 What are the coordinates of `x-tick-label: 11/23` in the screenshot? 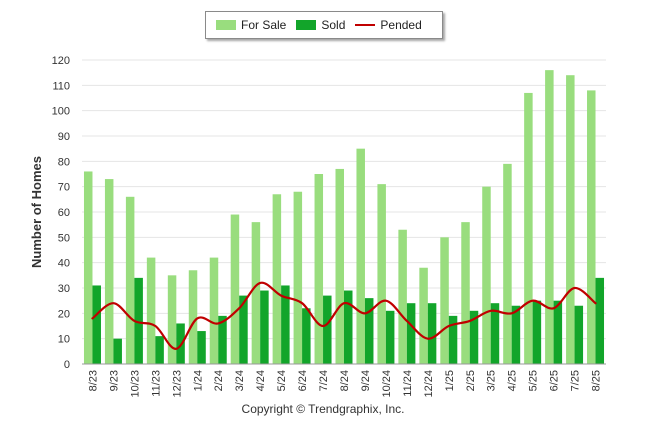 It's located at (156, 383).